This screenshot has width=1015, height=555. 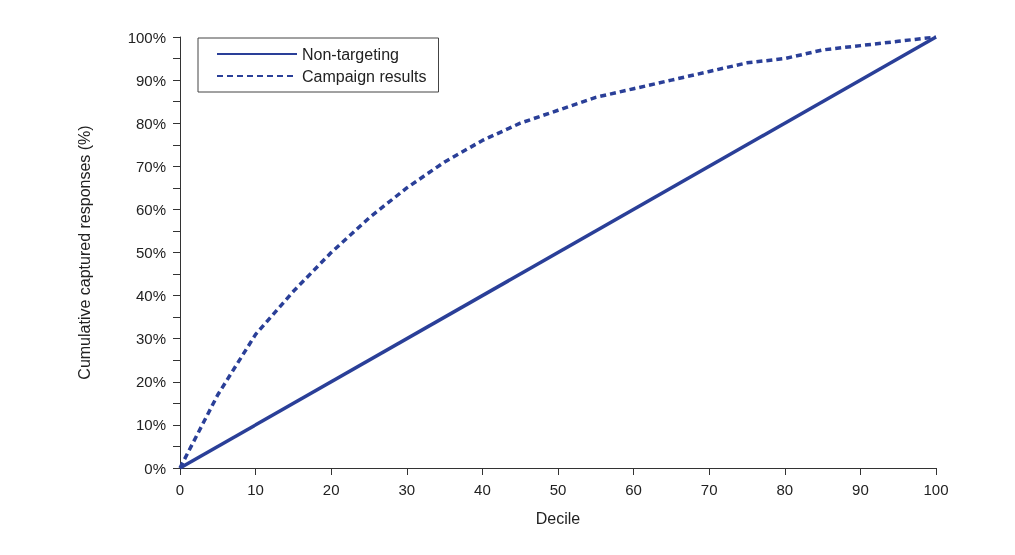 I want to click on x-tick-label: 40, so click(x=482, y=489).